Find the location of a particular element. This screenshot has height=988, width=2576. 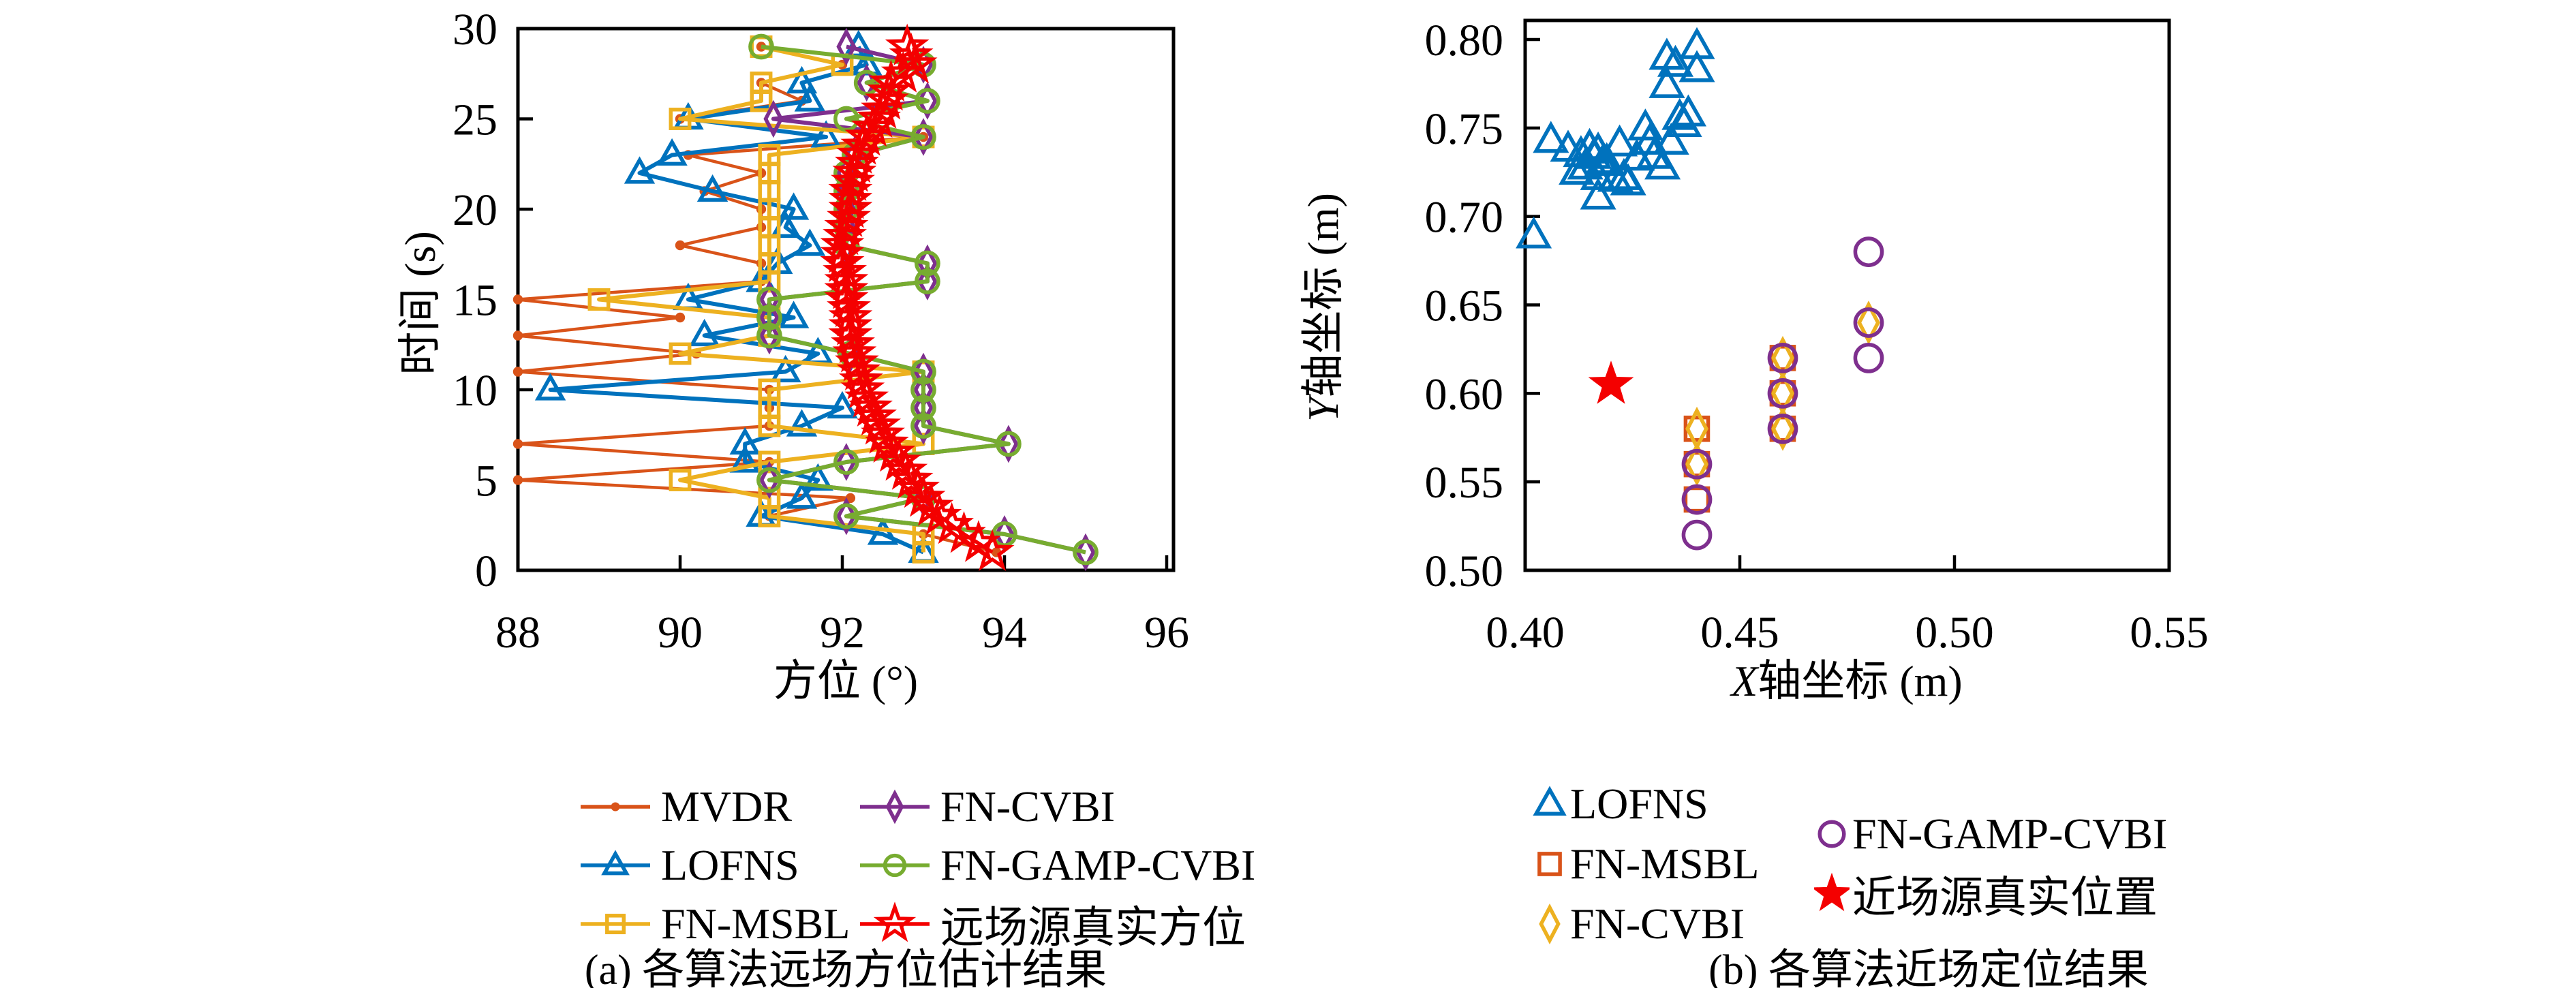

chart-a-legend-col1: MVDR LOFNS FN-MSBL is located at coordinates (714, 870).